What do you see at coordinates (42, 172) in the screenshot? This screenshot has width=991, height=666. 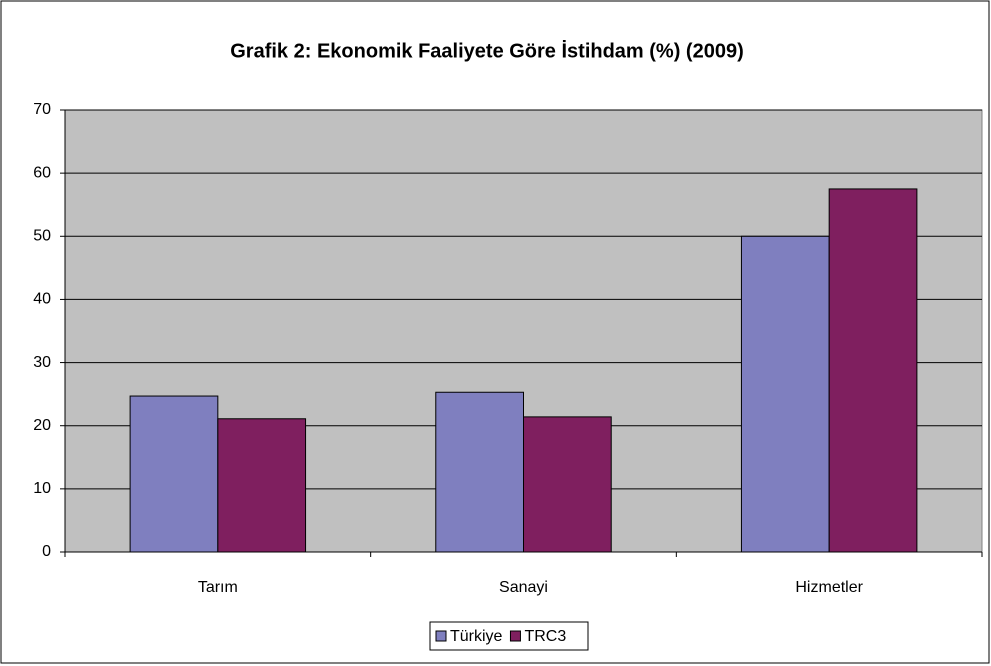 I see `y-tick-label: 60` at bounding box center [42, 172].